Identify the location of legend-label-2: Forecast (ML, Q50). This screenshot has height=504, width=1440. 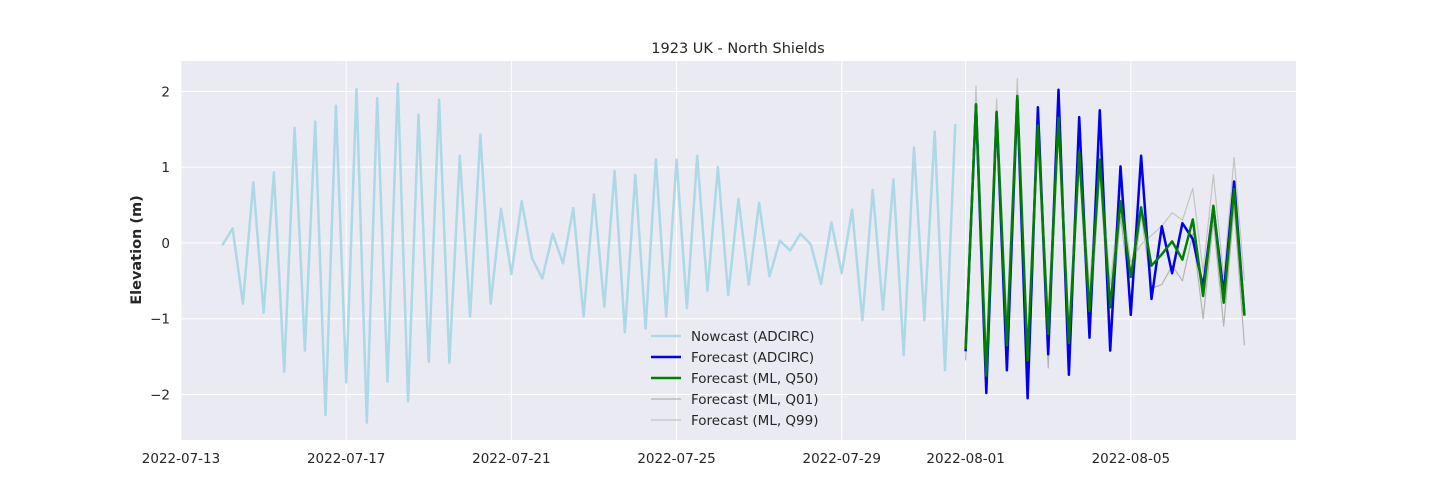
(755, 379).